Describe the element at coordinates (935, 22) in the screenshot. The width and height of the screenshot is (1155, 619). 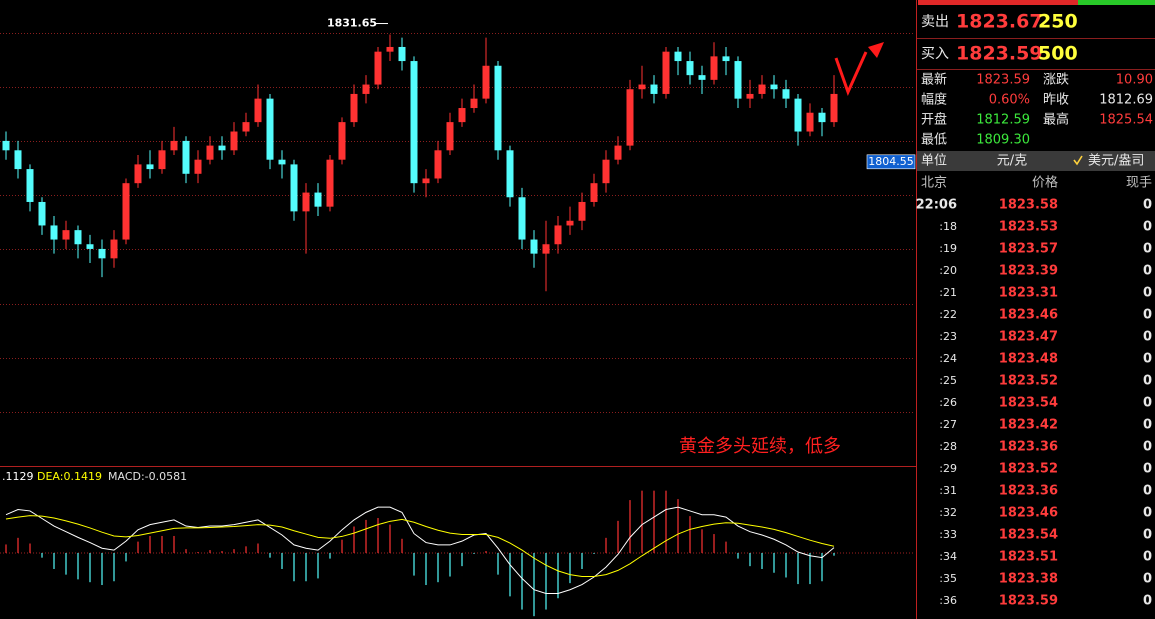
I see `ask-label: 卖出` at that location.